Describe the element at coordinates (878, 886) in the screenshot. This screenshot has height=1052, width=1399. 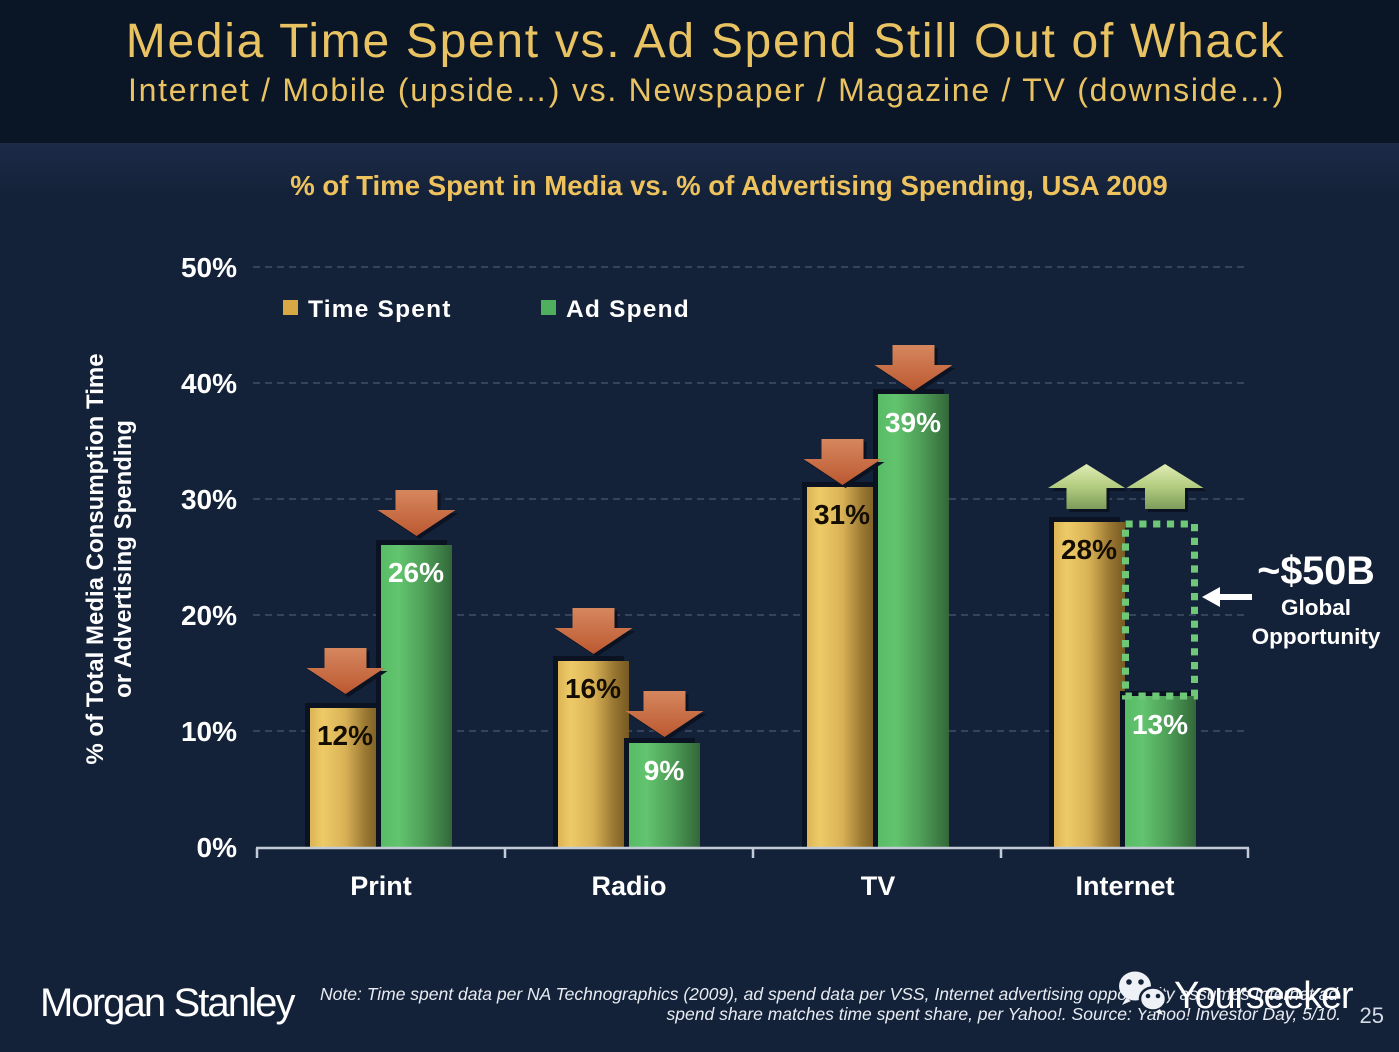
I see `svg-text: TV` at that location.